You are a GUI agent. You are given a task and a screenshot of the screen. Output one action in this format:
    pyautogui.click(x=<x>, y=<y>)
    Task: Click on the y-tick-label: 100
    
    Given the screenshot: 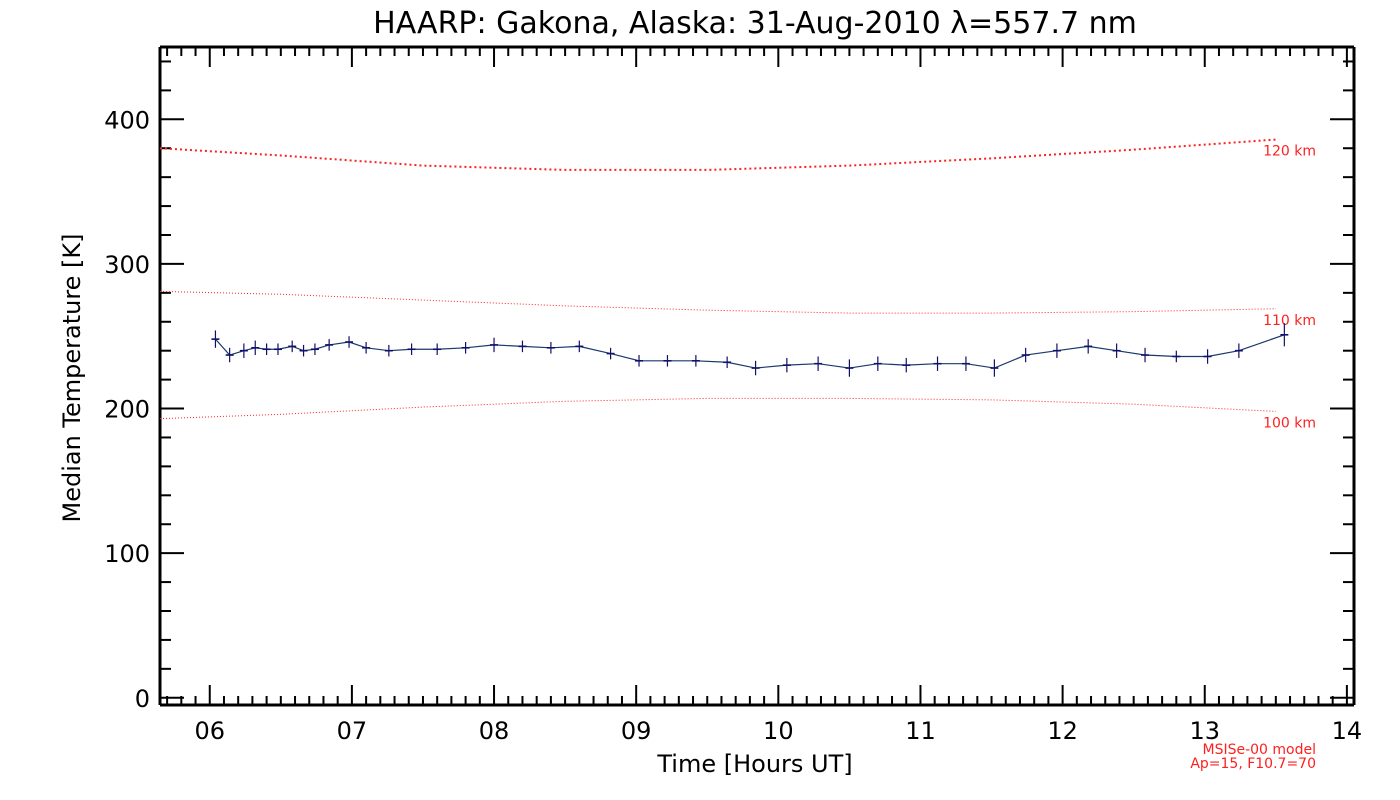 What is the action you would take?
    pyautogui.click(x=127, y=554)
    